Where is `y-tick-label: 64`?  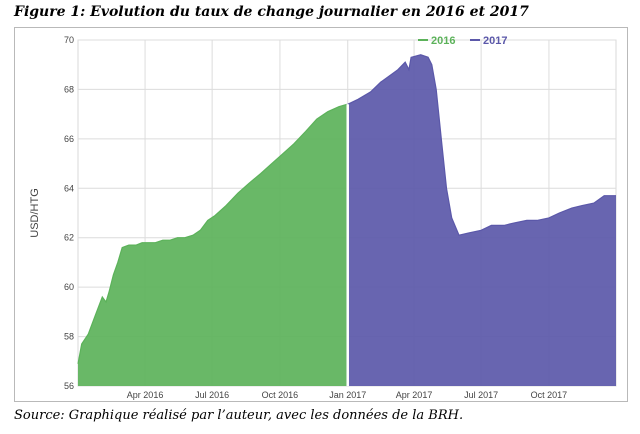 y-tick-label: 64 is located at coordinates (69, 188).